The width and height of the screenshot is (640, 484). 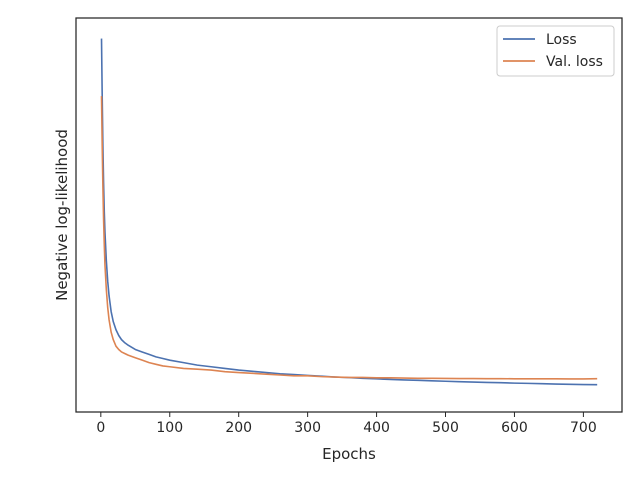 What do you see at coordinates (169, 428) in the screenshot?
I see `x-tick-label: 100` at bounding box center [169, 428].